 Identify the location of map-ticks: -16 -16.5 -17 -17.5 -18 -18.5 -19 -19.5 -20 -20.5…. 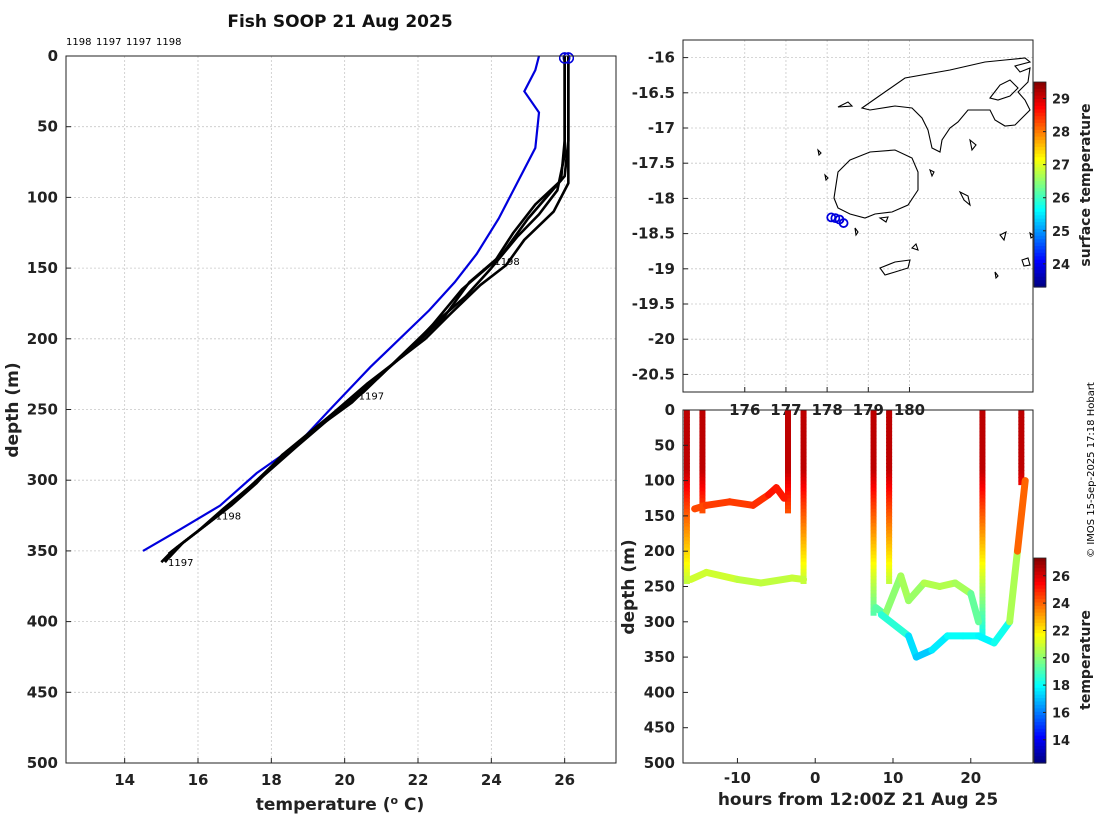
(778, 234).